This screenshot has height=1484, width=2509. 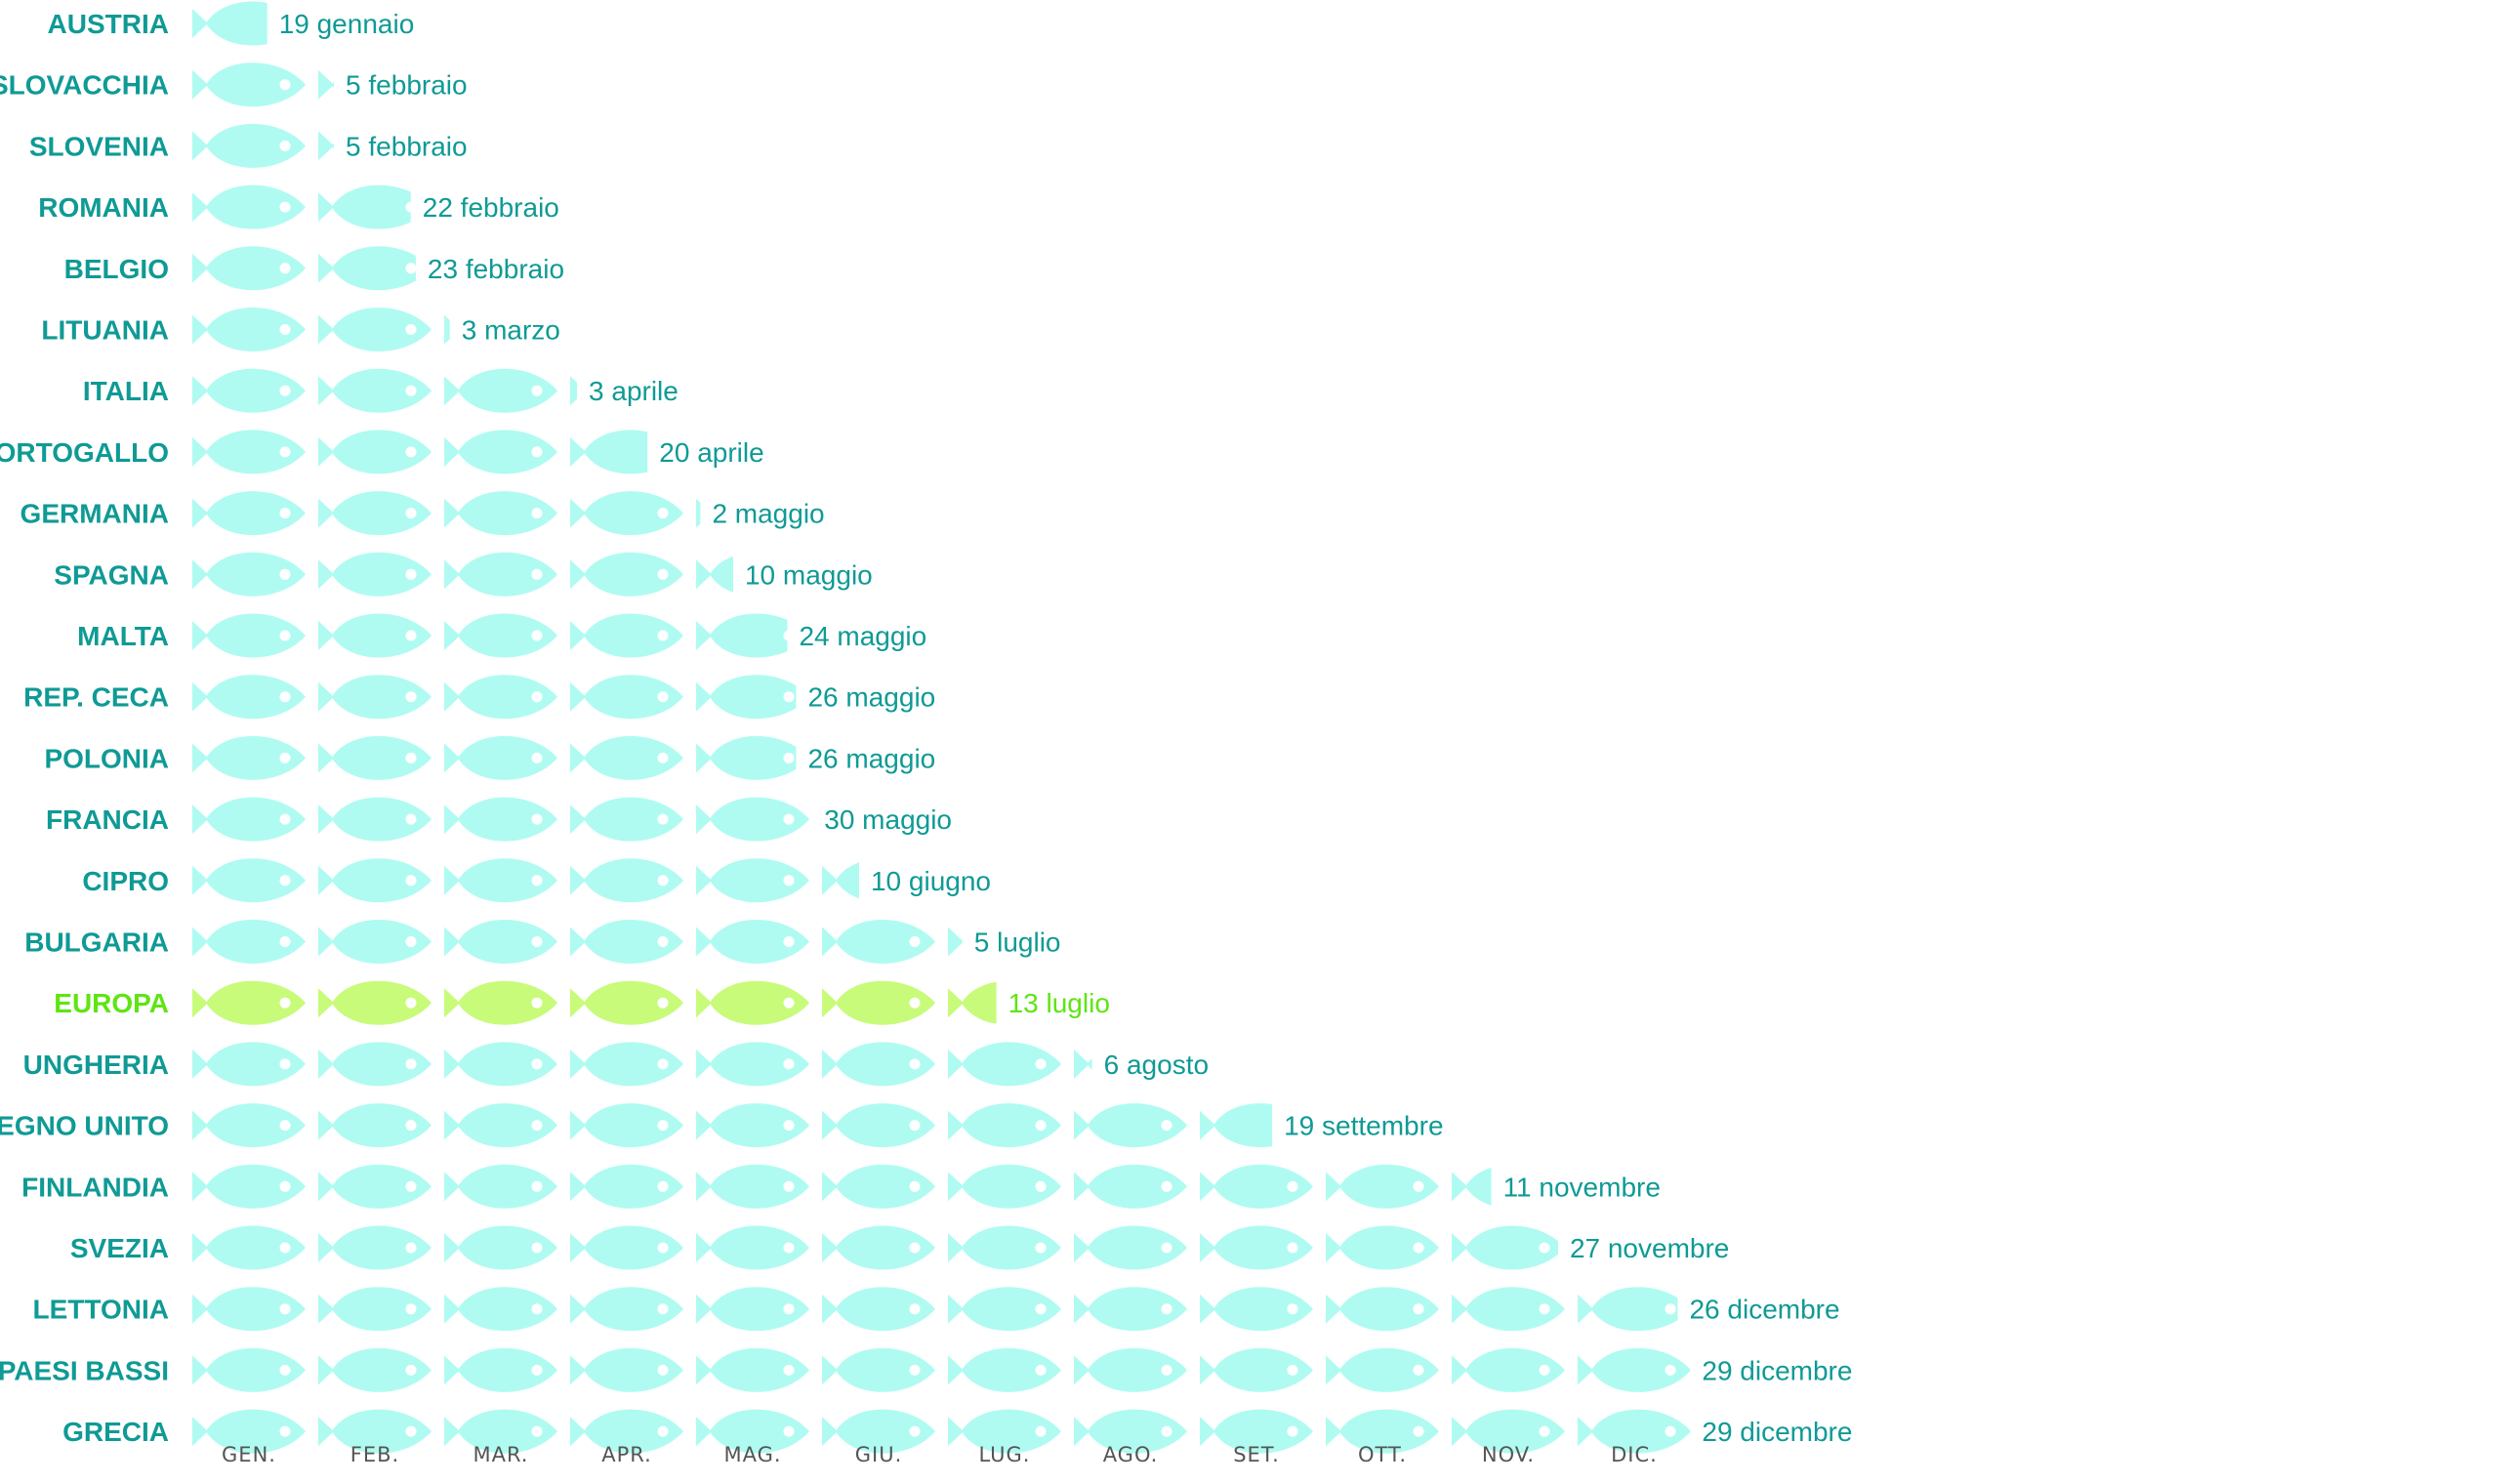 What do you see at coordinates (374, 1455) in the screenshot?
I see `month-label: FEB.` at bounding box center [374, 1455].